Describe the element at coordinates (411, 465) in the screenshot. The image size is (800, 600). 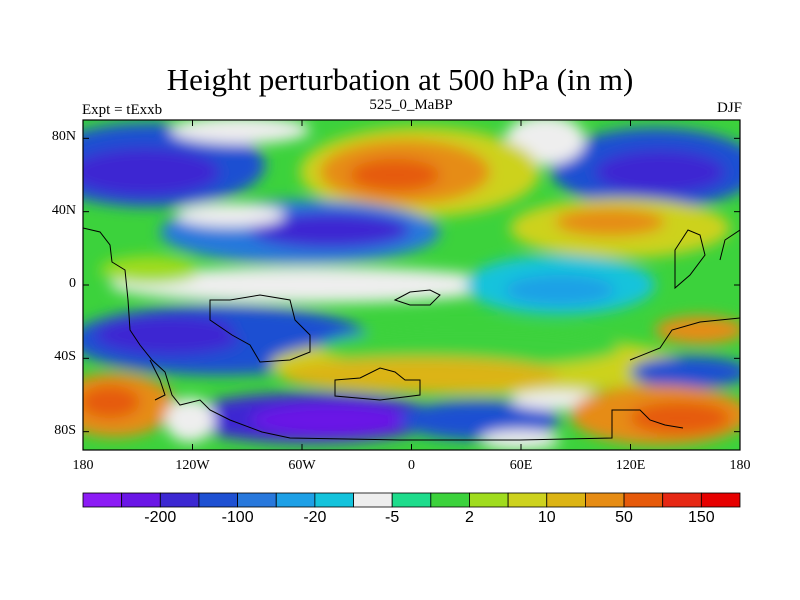
I see `lon-label: 0` at that location.